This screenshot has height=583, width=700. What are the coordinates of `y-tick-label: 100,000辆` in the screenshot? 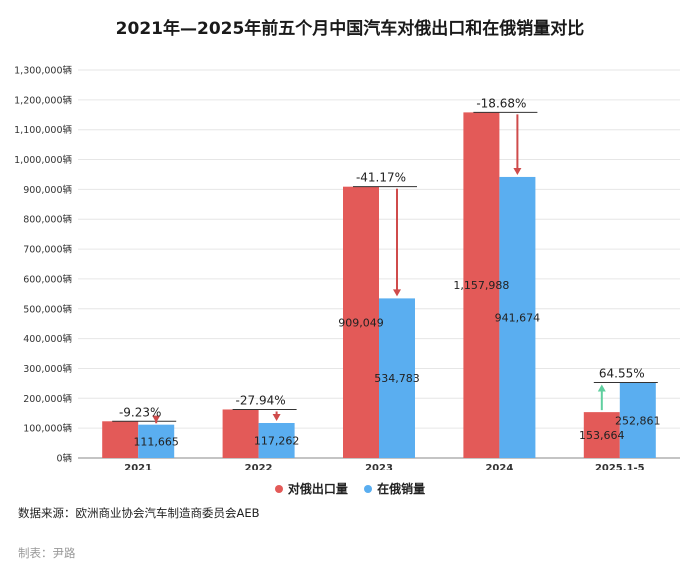 It's located at (47, 429).